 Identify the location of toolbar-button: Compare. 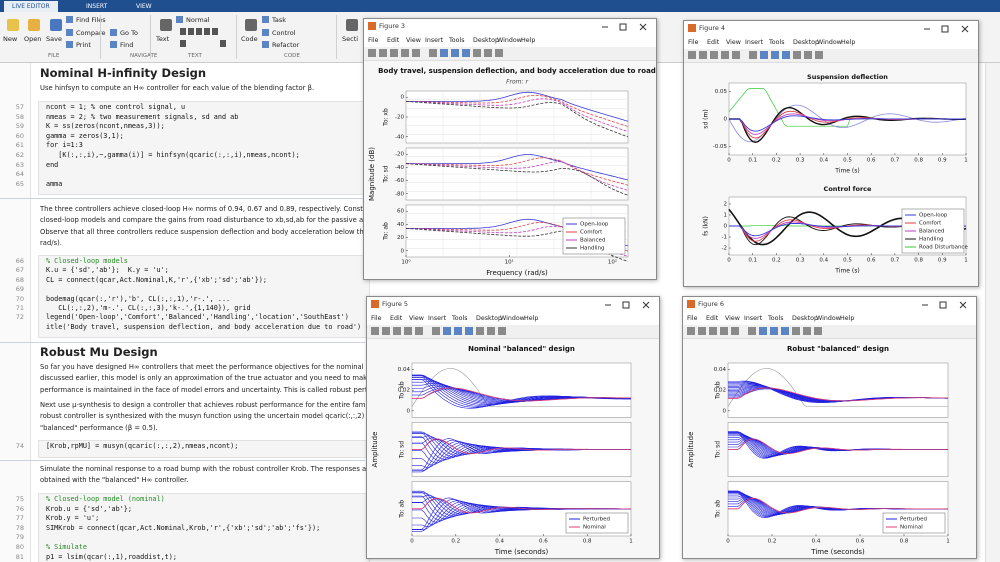
(91, 33).